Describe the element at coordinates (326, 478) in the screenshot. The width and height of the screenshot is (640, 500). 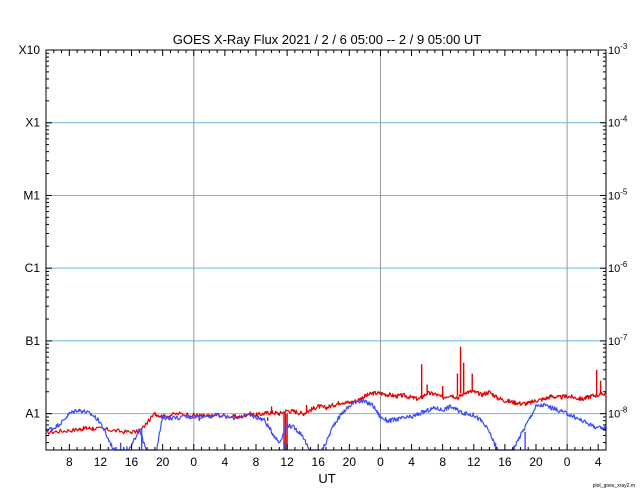
I see `x-axis-label: UT` at that location.